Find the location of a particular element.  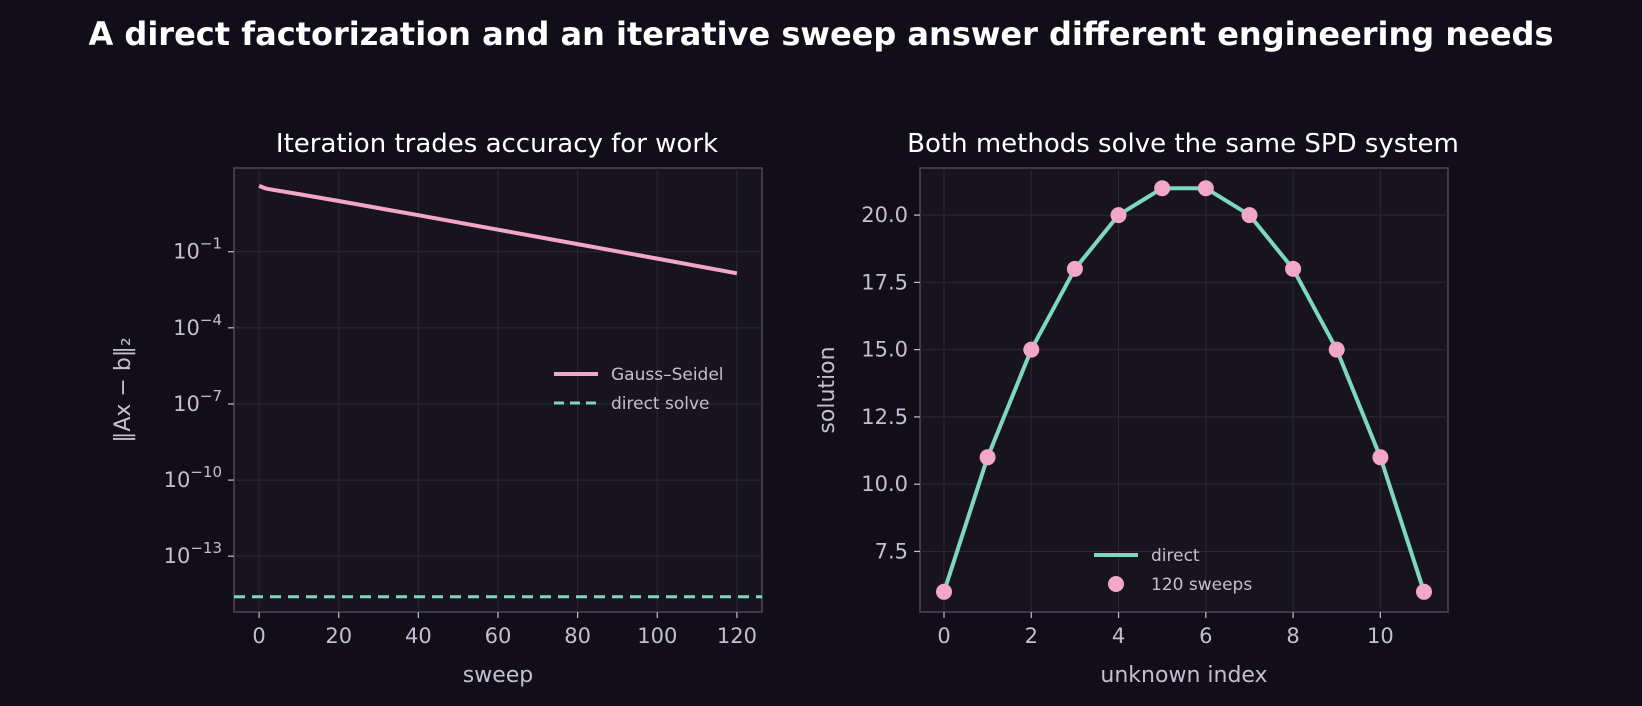

legend-label-gauss-seidel: Gauss–Seidel is located at coordinates (667, 375).